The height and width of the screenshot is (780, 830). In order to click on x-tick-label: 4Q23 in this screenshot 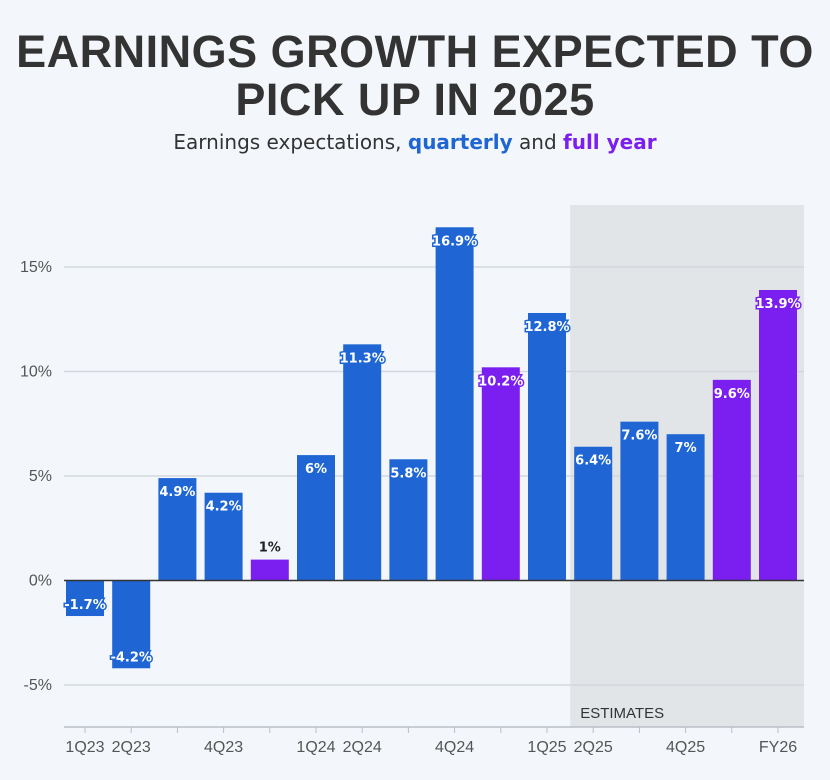, I will do `click(223, 747)`.